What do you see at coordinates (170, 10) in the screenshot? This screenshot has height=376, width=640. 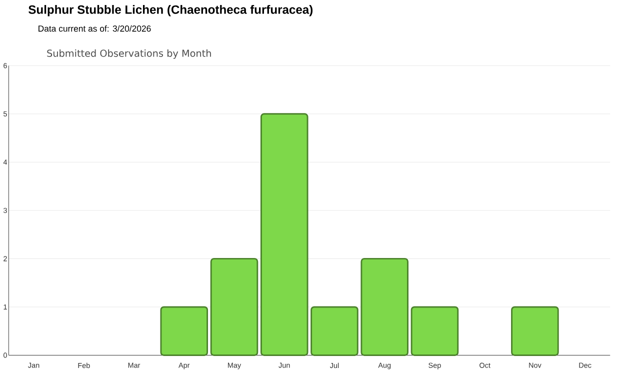 I see `chart-title: Sulphur Stubble Lichen (Chaenotheca furfuracea)` at bounding box center [170, 10].